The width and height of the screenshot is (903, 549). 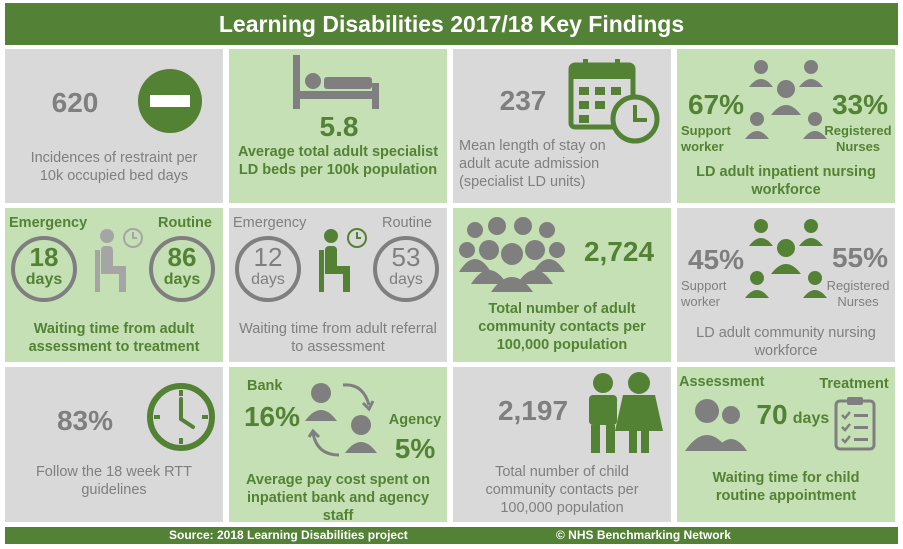 What do you see at coordinates (44, 257) in the screenshot?
I see `wait-treatment-emergency-value: 18` at bounding box center [44, 257].